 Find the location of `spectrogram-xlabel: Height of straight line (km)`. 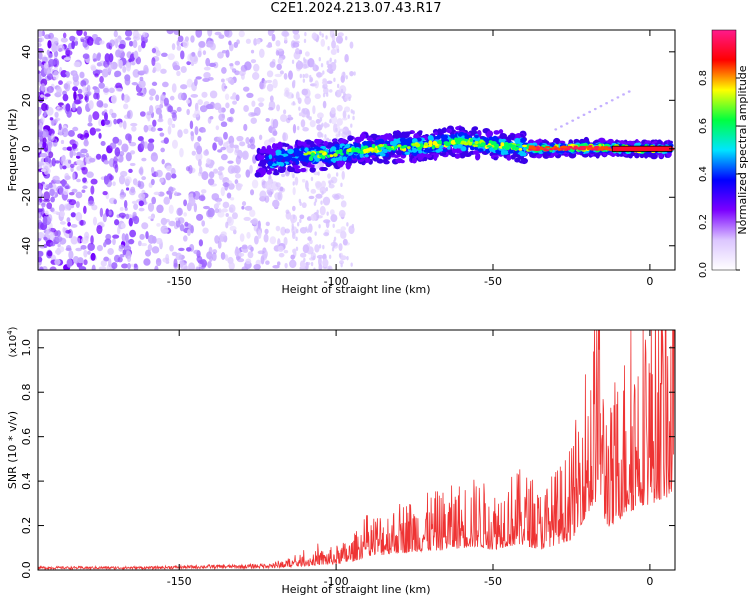

spectrogram-xlabel: Height of straight line (km) is located at coordinates (355, 289).